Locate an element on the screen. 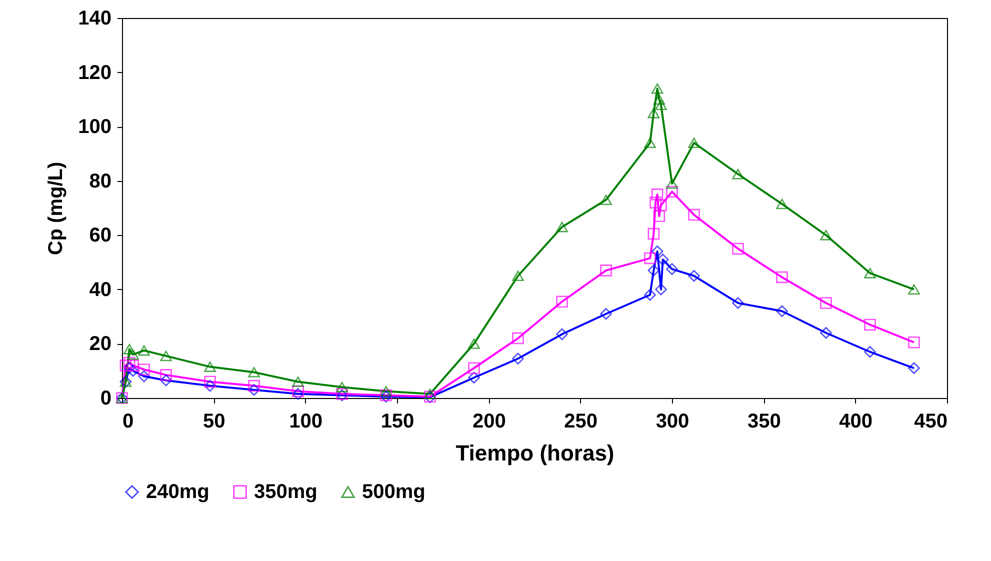 The height and width of the screenshot is (561, 991). y-tick-label: 40 is located at coordinates (100, 289).